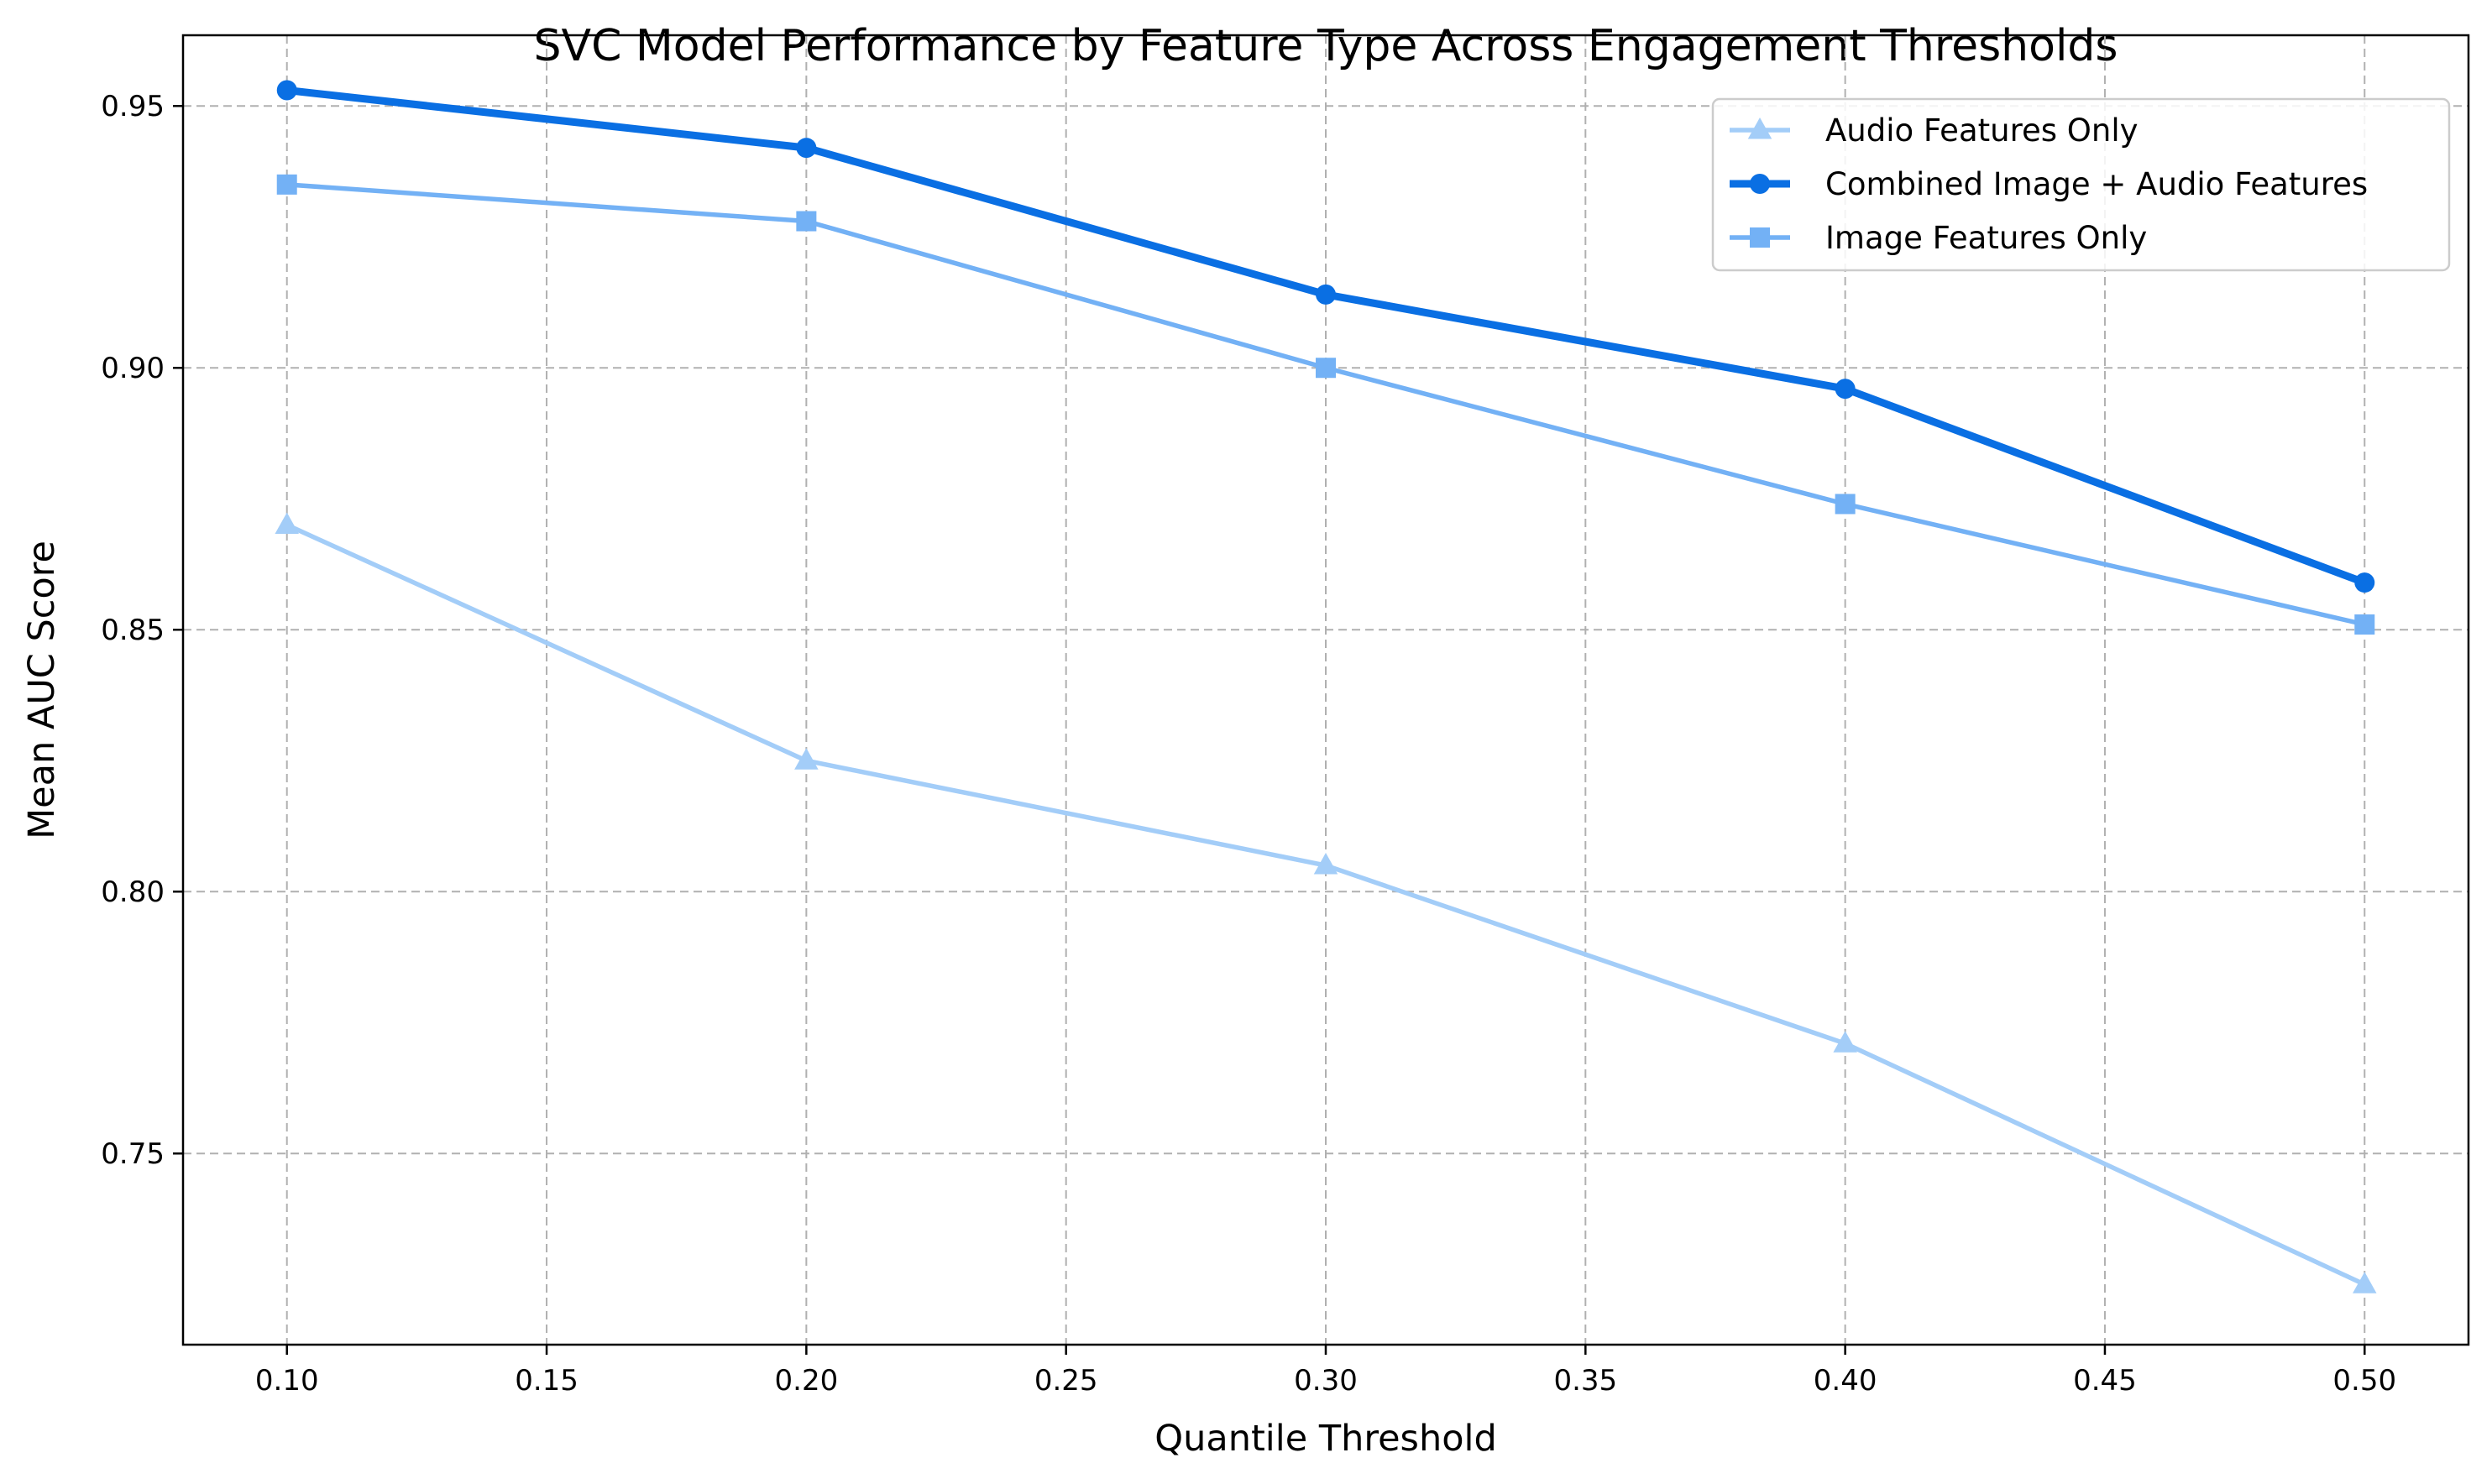  What do you see at coordinates (287, 1381) in the screenshot?
I see `x-tick-label: 0.10` at bounding box center [287, 1381].